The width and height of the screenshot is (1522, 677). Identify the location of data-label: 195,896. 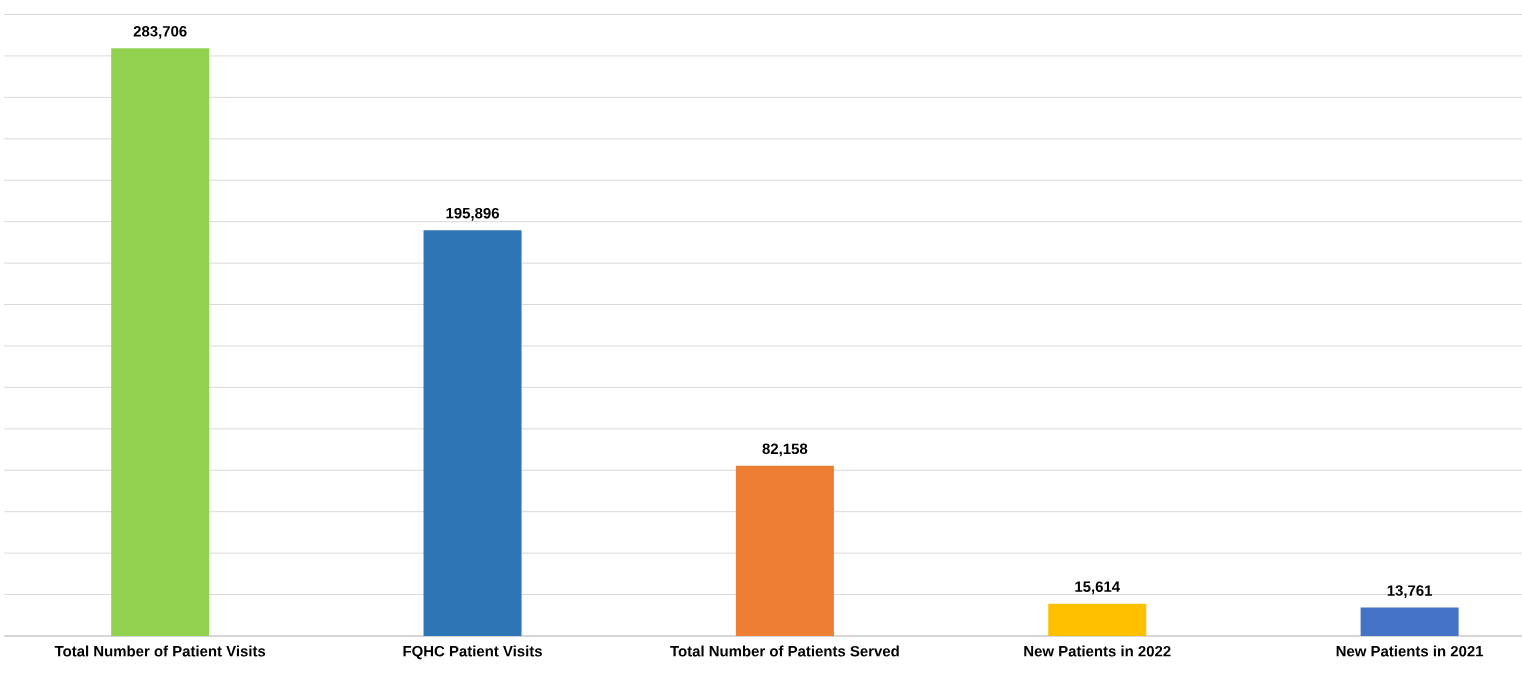
(472, 214).